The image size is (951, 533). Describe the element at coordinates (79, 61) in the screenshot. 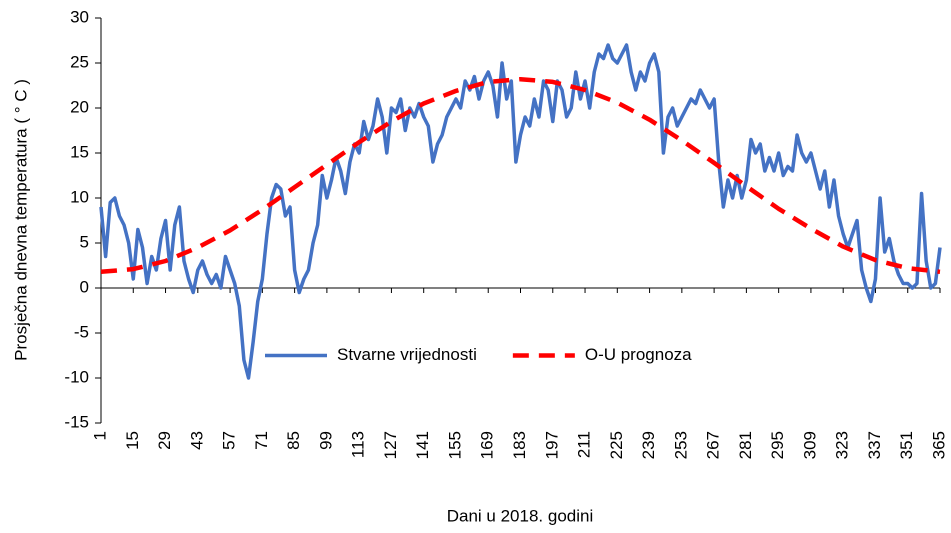

I see `y-tick-label: 25` at that location.